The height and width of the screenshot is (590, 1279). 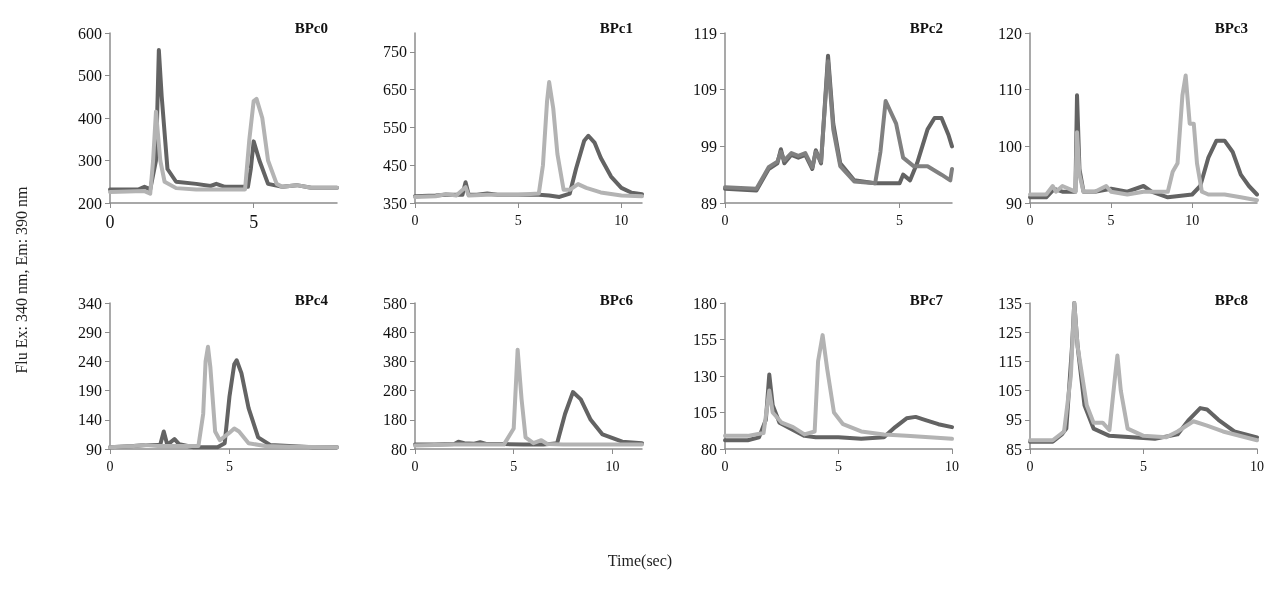 What do you see at coordinates (395, 391) in the screenshot?
I see `y-tick-label: 280` at bounding box center [395, 391].